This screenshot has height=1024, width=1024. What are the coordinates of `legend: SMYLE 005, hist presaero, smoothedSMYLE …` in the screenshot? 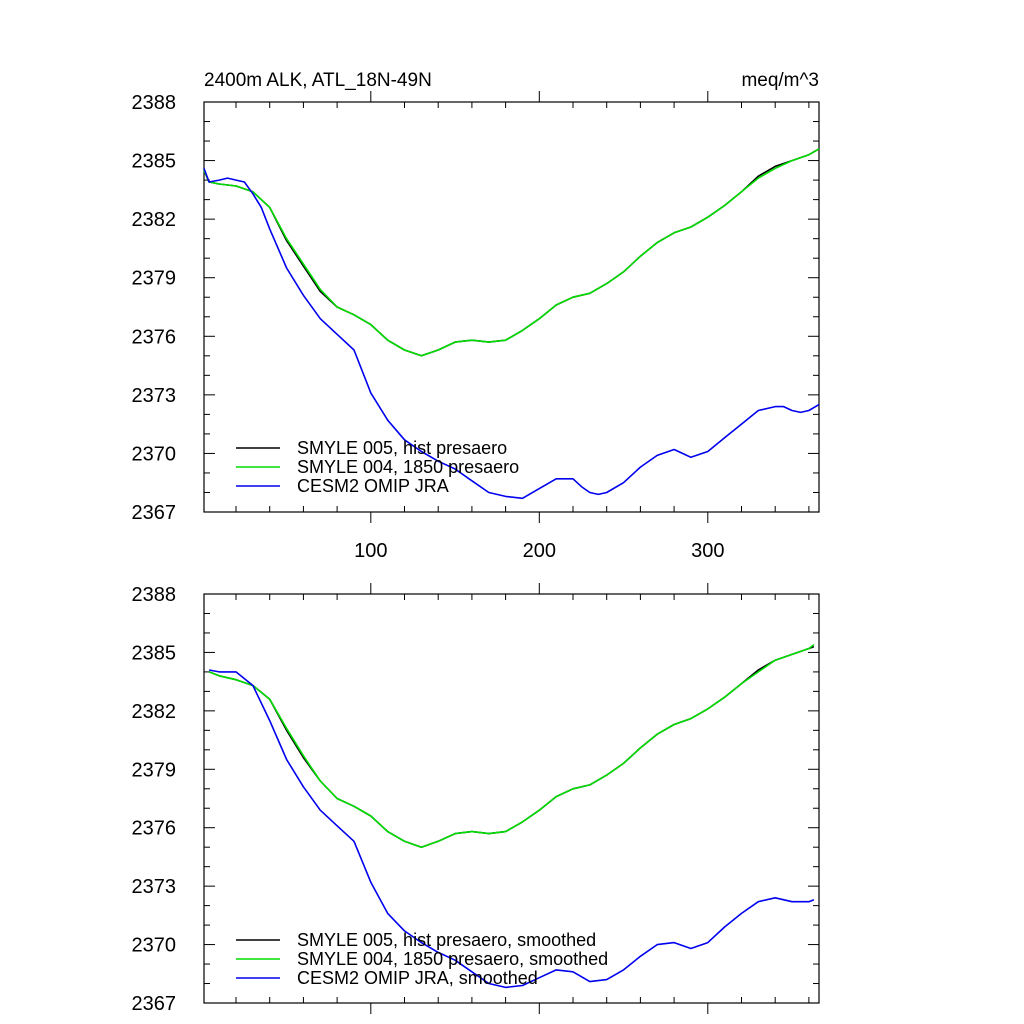 It's located at (422, 959).